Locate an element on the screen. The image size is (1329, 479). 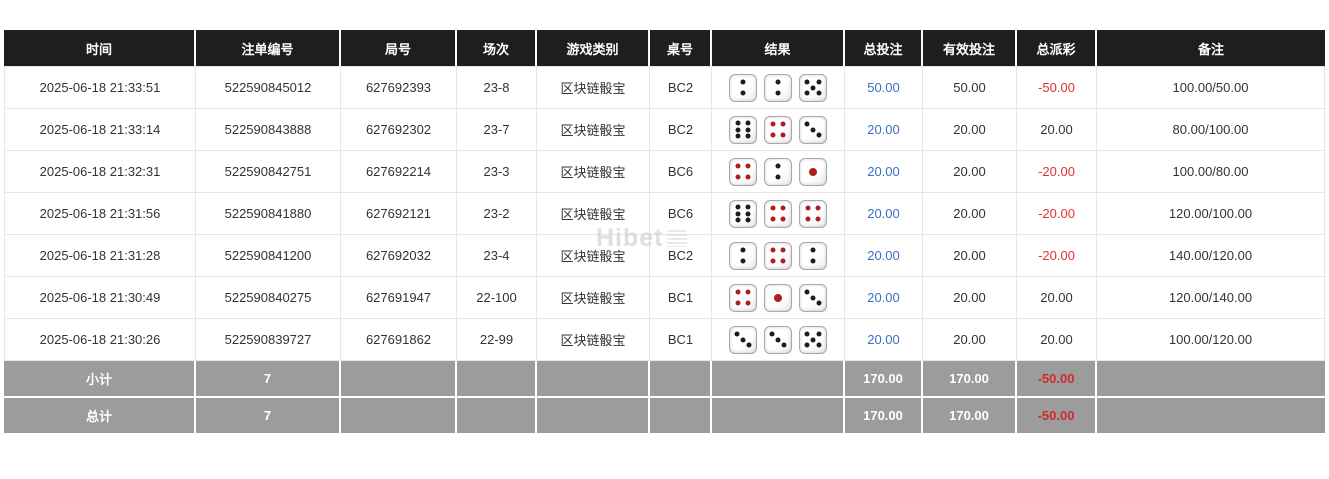
cell-bet-id: 522590845012 is located at coordinates (268, 88).